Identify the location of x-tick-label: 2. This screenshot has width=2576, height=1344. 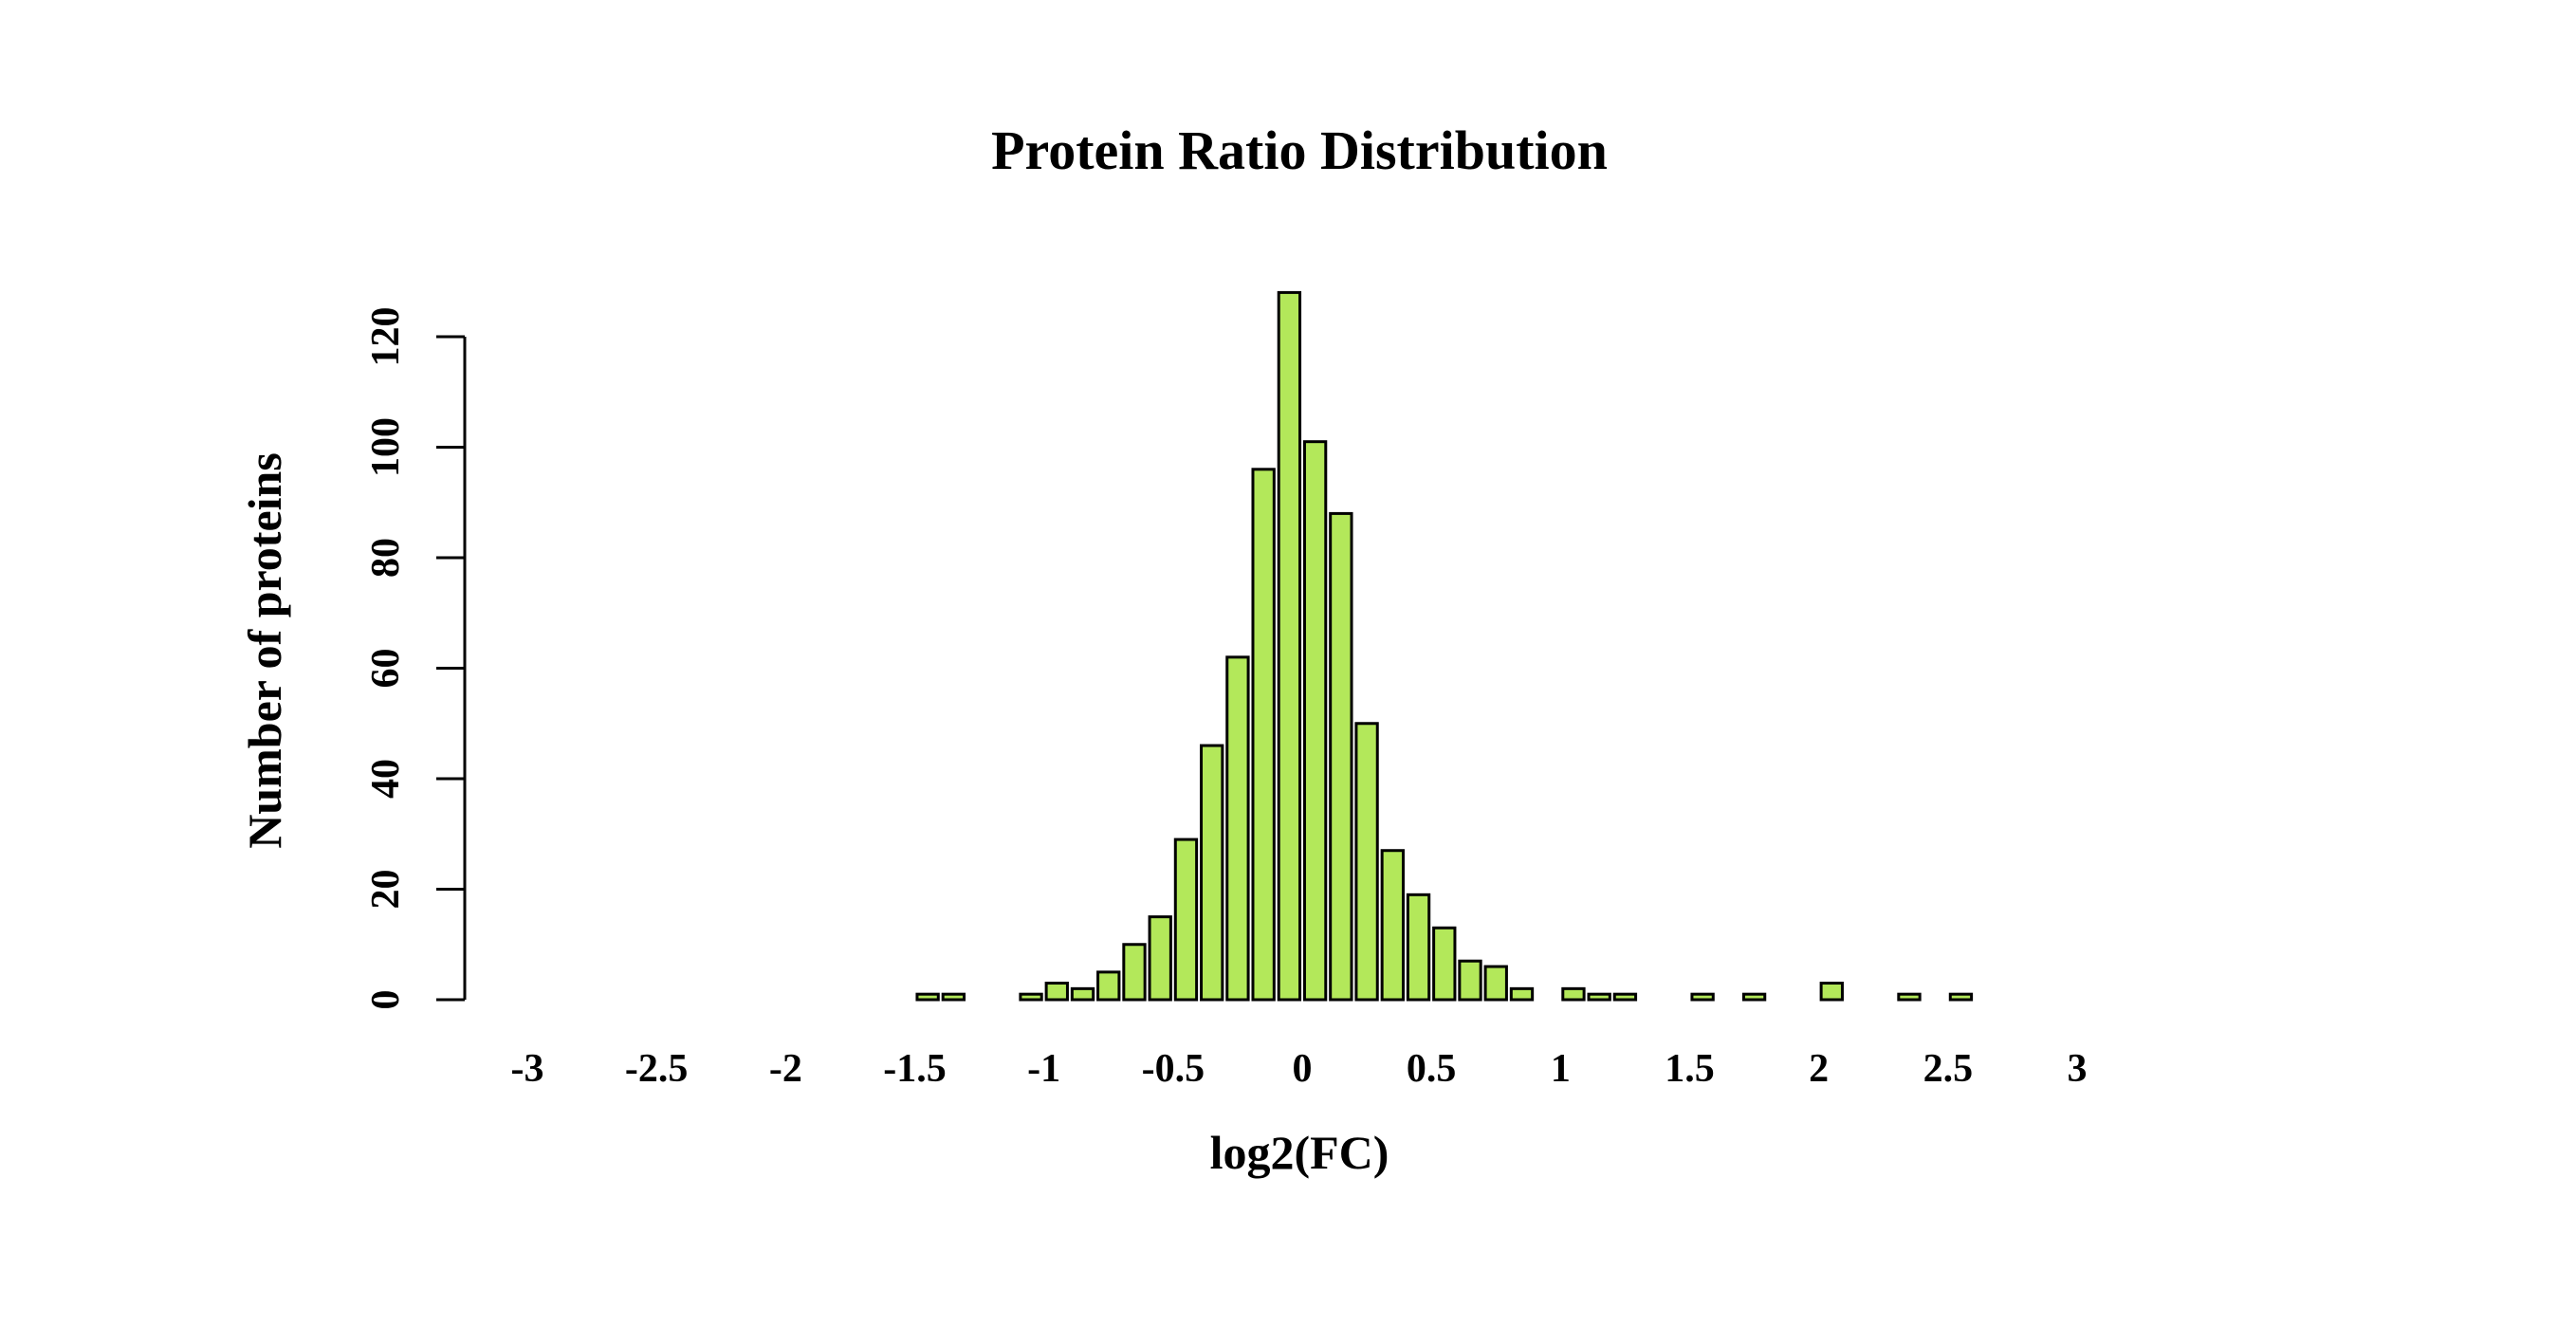
(1819, 1069).